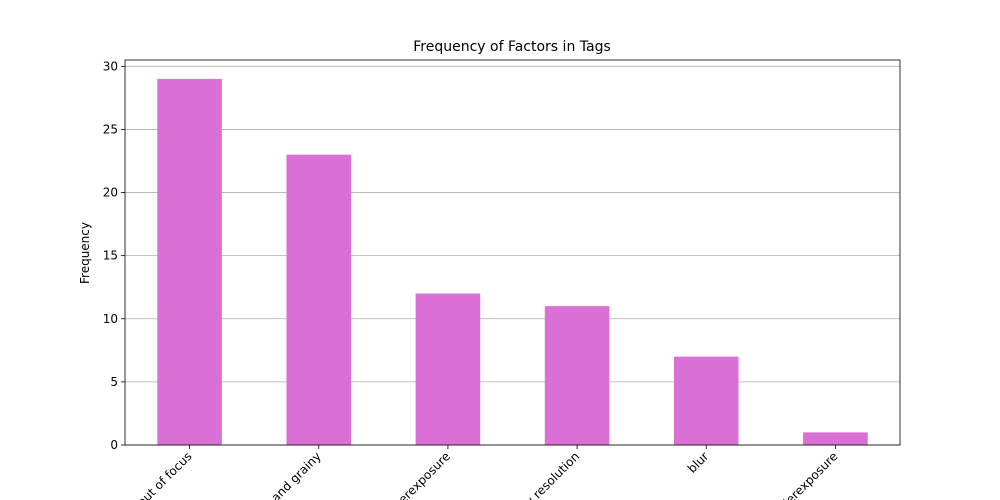 This screenshot has width=1000, height=500. Describe the element at coordinates (110, 129) in the screenshot. I see `y-tick-label: 25` at that location.